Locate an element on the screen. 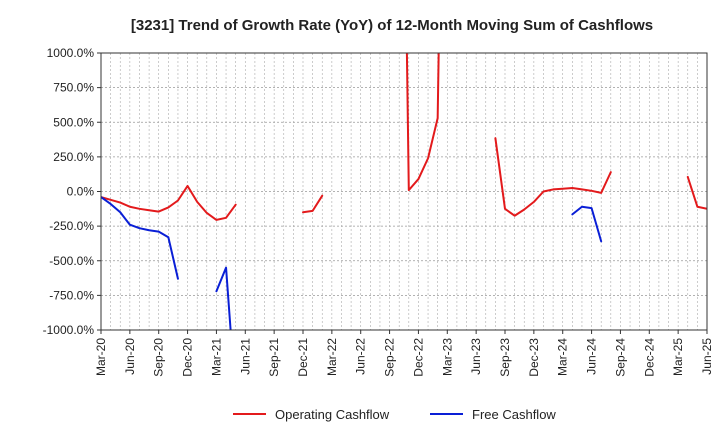 Image resolution: width=720 pixels, height=440 pixels. x-tick-label: Mar-22 is located at coordinates (332, 357).